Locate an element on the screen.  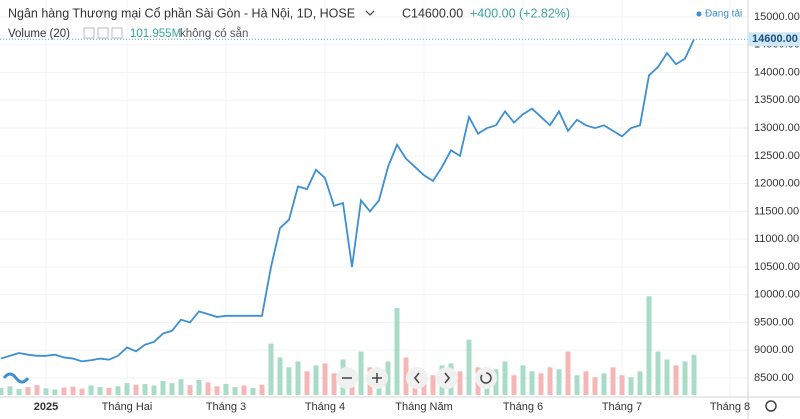
y-tick-label: 10500.00 is located at coordinates (777, 267).